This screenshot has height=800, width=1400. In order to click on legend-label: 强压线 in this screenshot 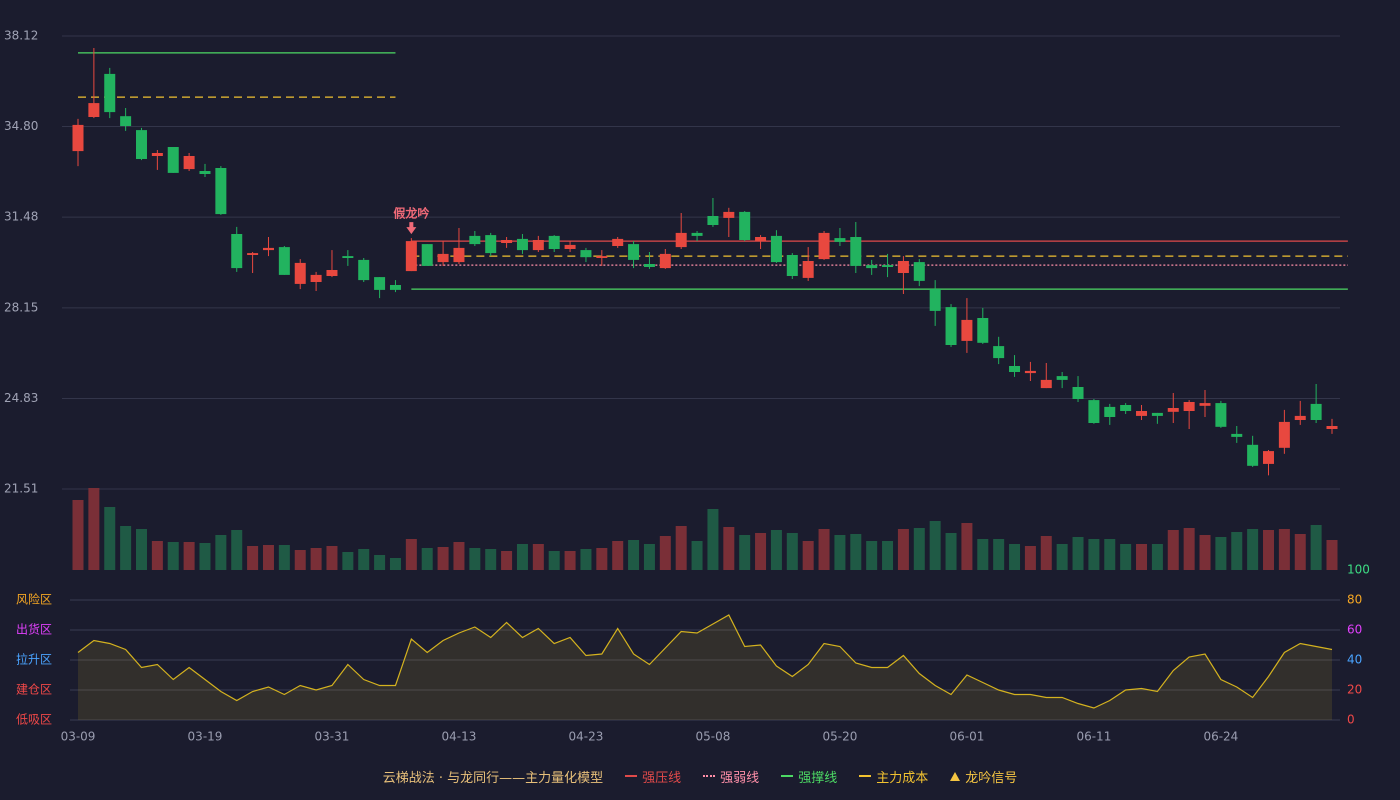, I will do `click(662, 778)`.